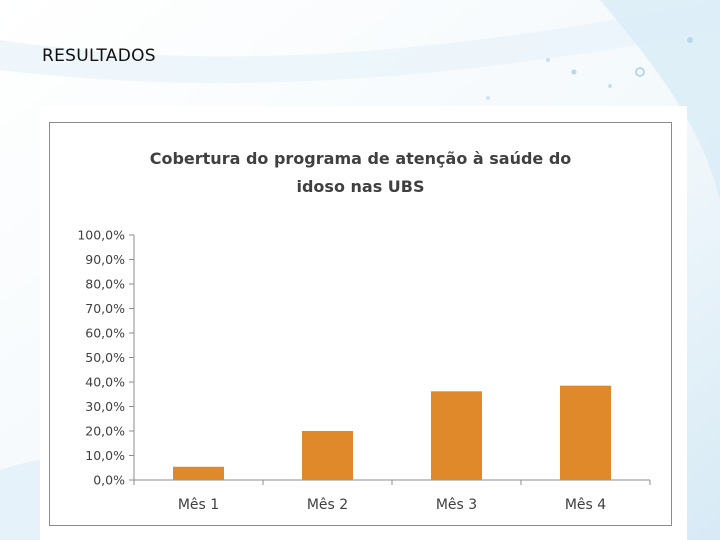 The height and width of the screenshot is (540, 720). Describe the element at coordinates (105, 431) in the screenshot. I see `y-tick-label: 20,0%` at that location.